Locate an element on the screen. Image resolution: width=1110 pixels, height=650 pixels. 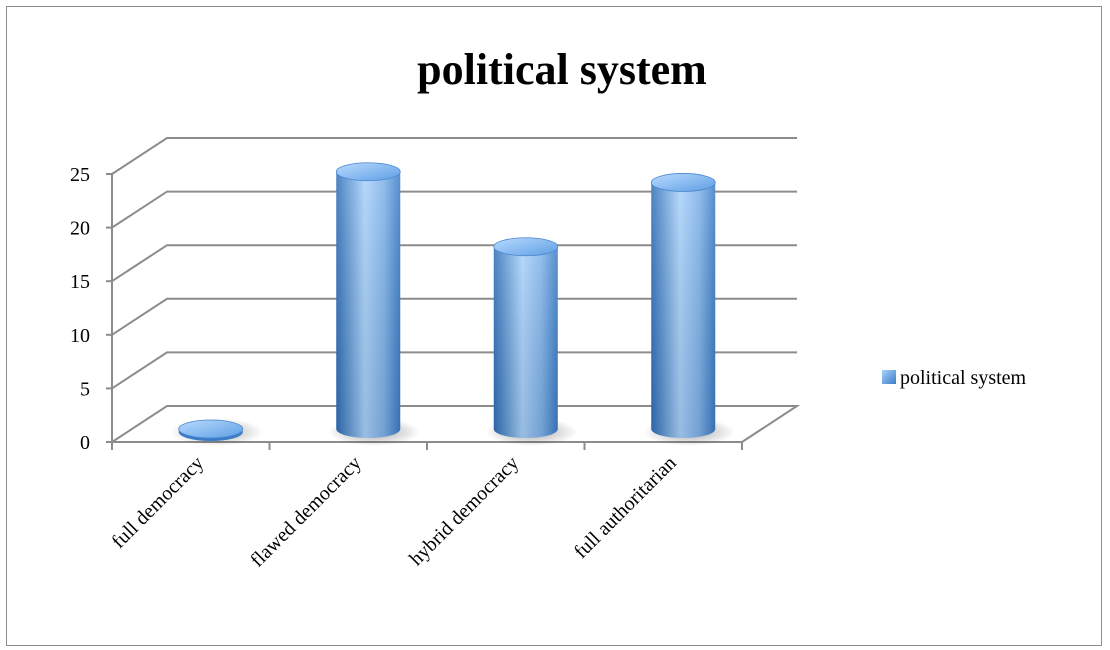
y-tick-label: 15 is located at coordinates (80, 282).